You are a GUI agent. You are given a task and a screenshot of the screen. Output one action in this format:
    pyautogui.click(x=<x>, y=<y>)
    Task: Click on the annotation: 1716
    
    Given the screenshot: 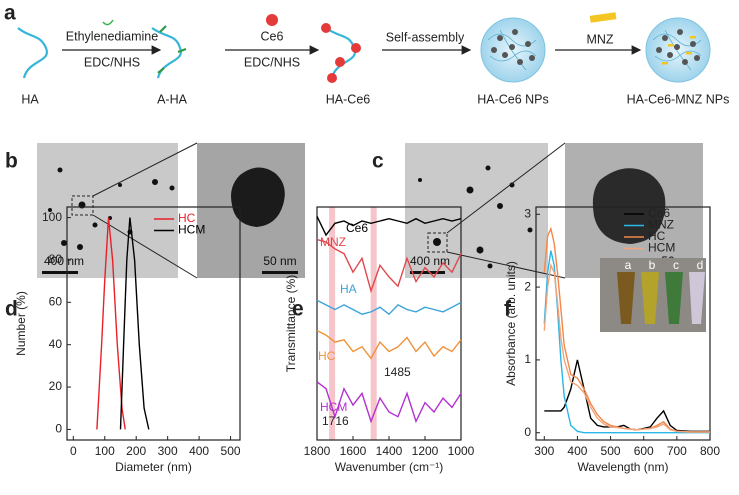 What is the action you would take?
    pyautogui.click(x=335, y=421)
    